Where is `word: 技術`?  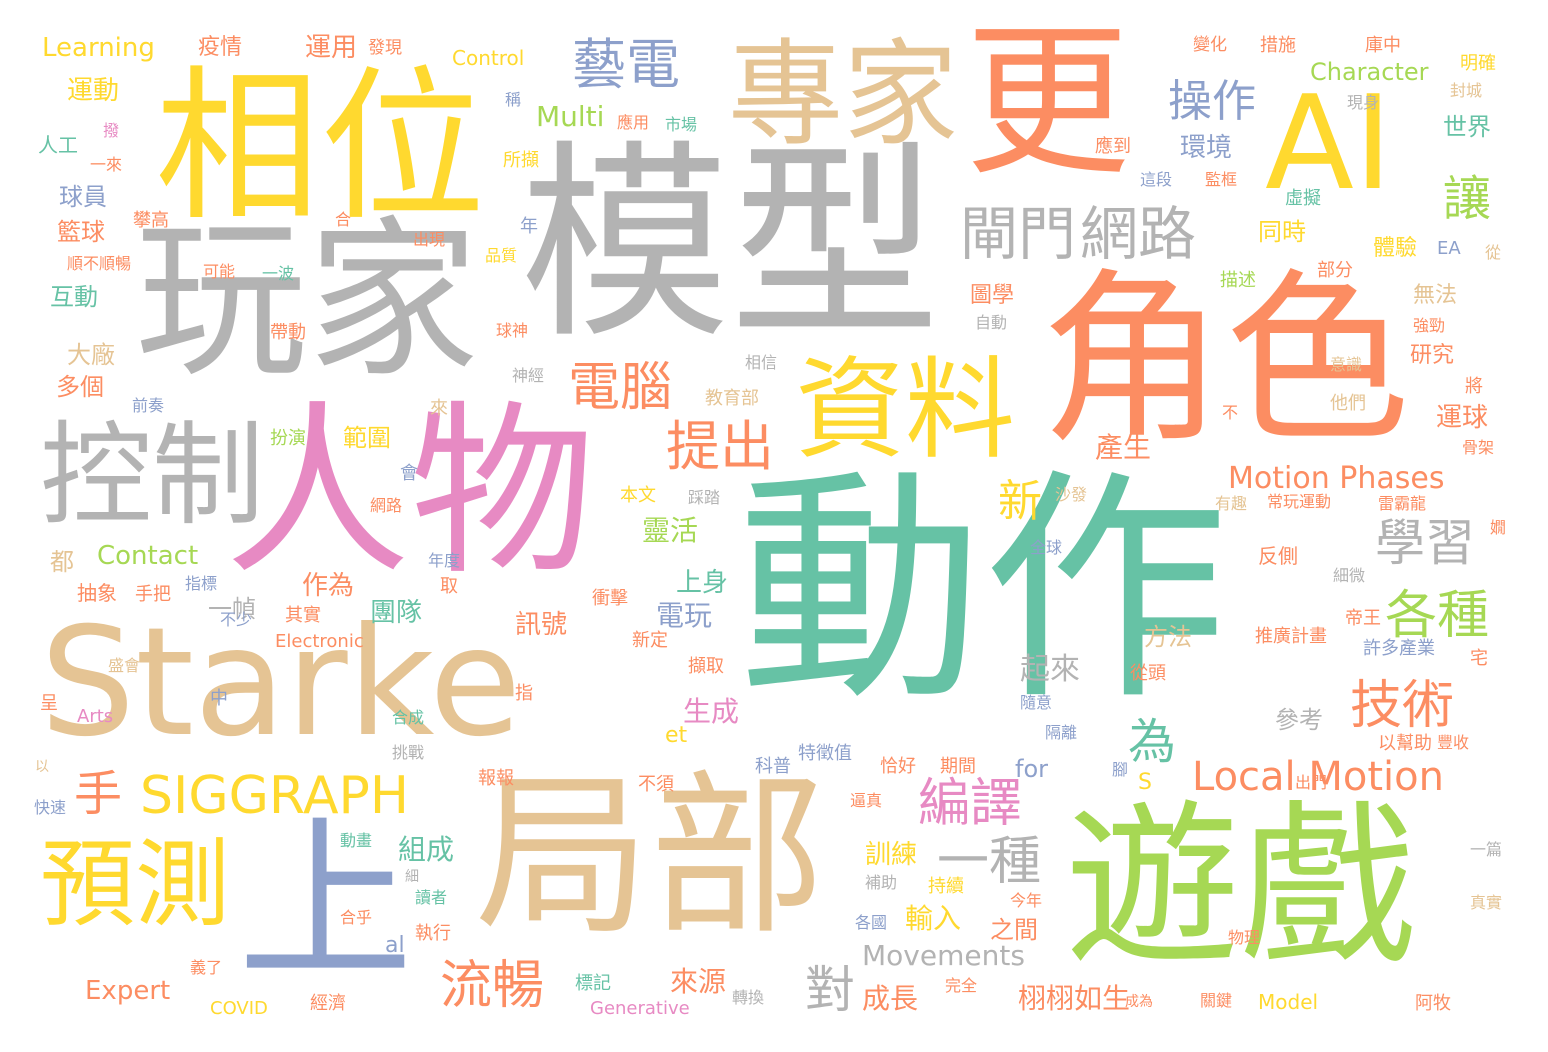
word: 技術 is located at coordinates (1402, 706).